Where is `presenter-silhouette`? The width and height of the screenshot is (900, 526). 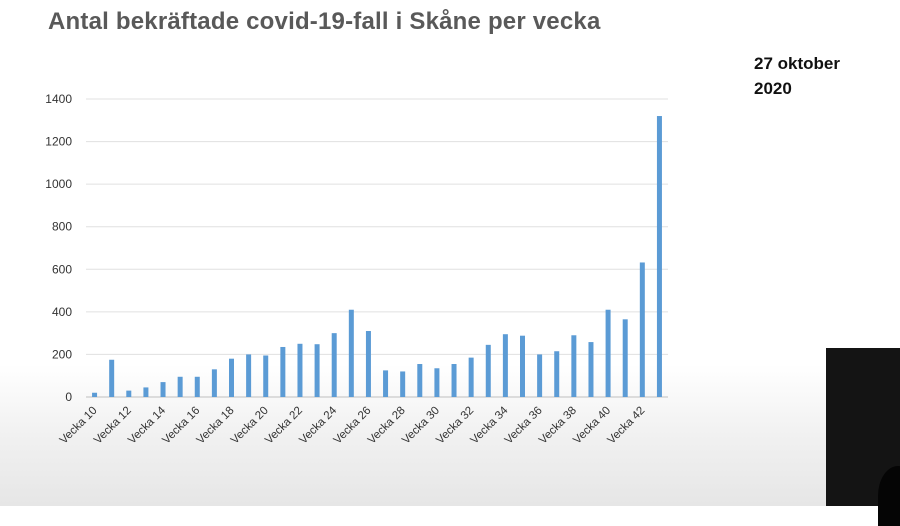 presenter-silhouette is located at coordinates (889, 496).